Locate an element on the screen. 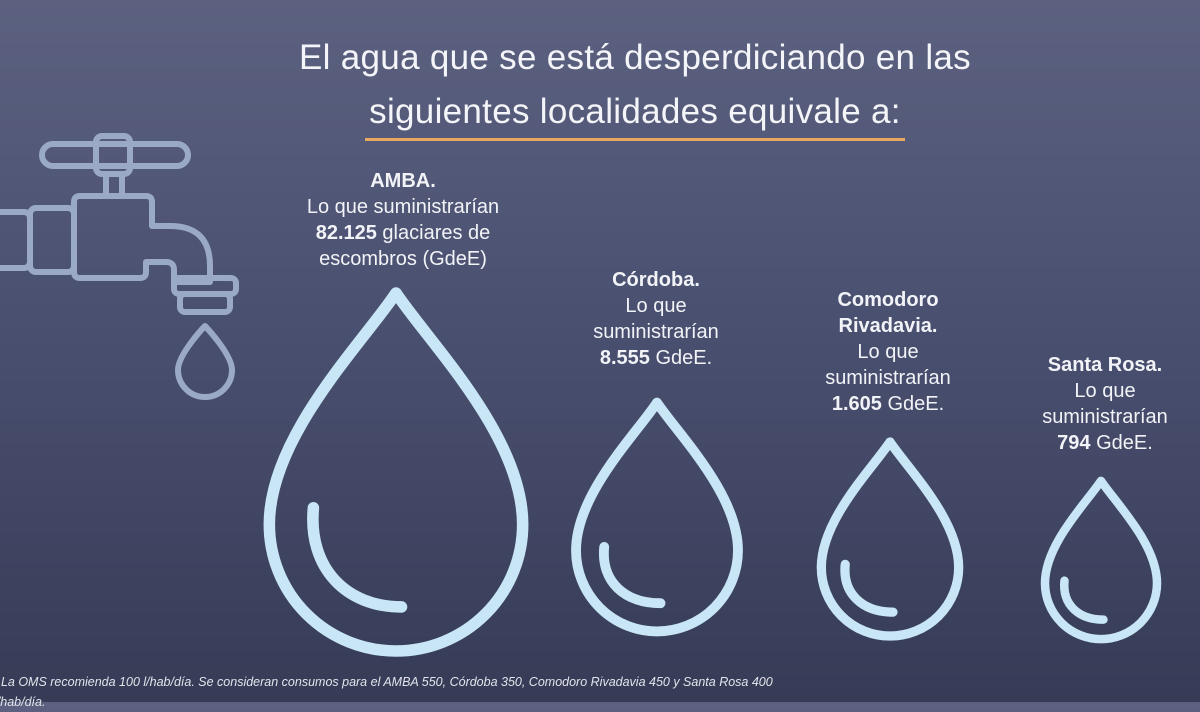 The width and height of the screenshot is (1200, 712). location-city: Santa Rosa. is located at coordinates (1105, 365).